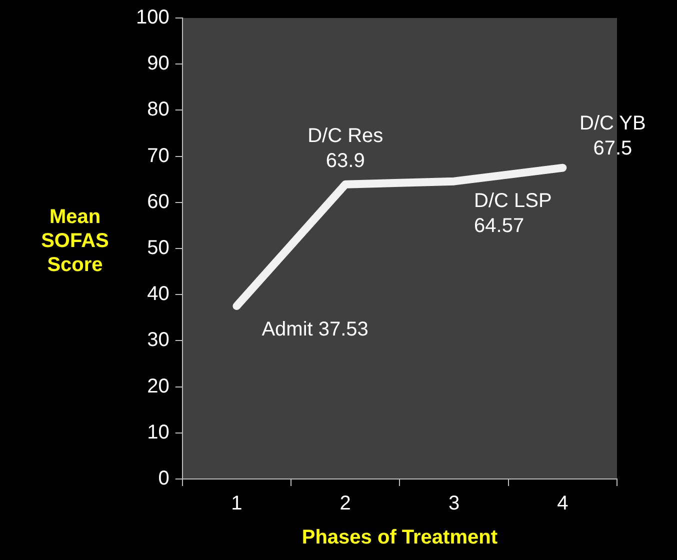 This screenshot has height=560, width=677. I want to click on x-tick-label: 2, so click(345, 503).